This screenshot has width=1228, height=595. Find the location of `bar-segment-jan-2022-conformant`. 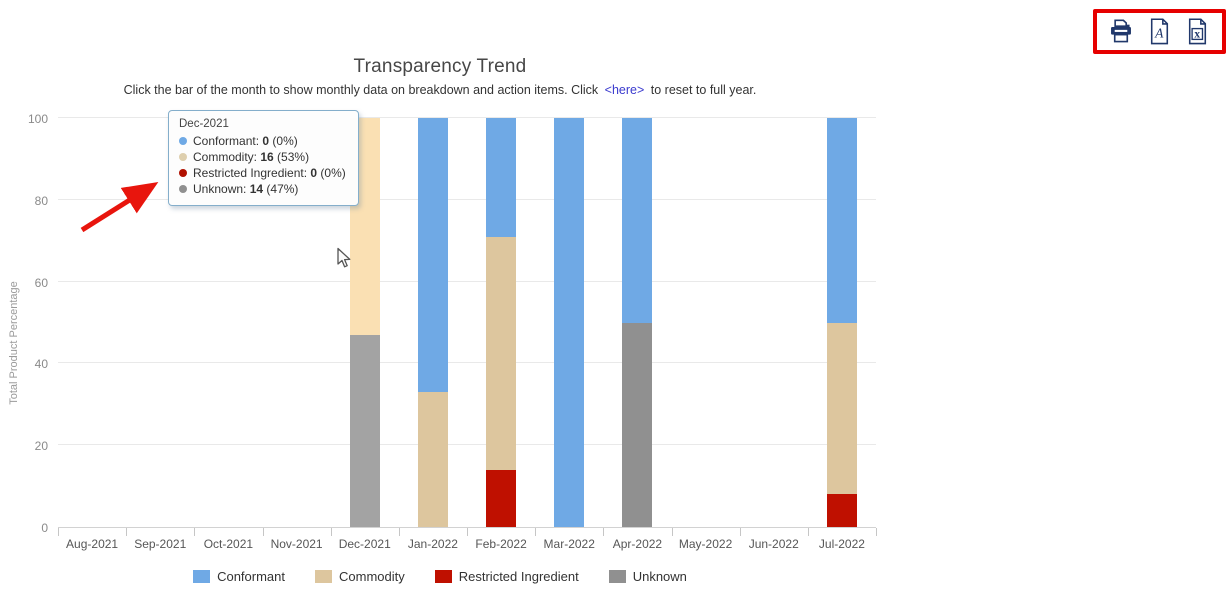

bar-segment-jan-2022-conformant is located at coordinates (432, 255).